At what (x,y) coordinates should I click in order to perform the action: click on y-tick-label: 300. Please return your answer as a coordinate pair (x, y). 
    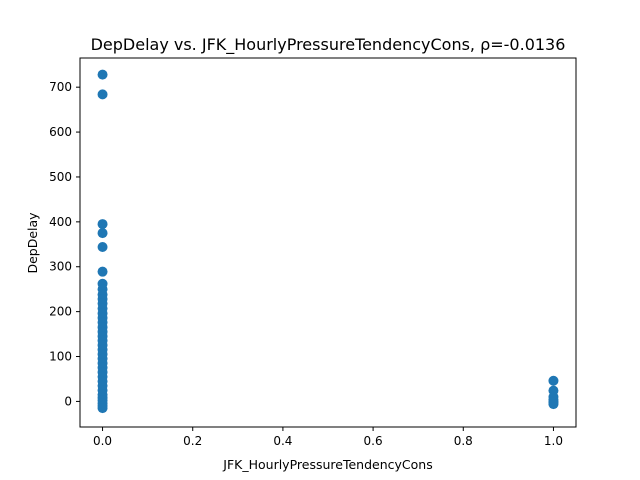
    Looking at the image, I should click on (60, 267).